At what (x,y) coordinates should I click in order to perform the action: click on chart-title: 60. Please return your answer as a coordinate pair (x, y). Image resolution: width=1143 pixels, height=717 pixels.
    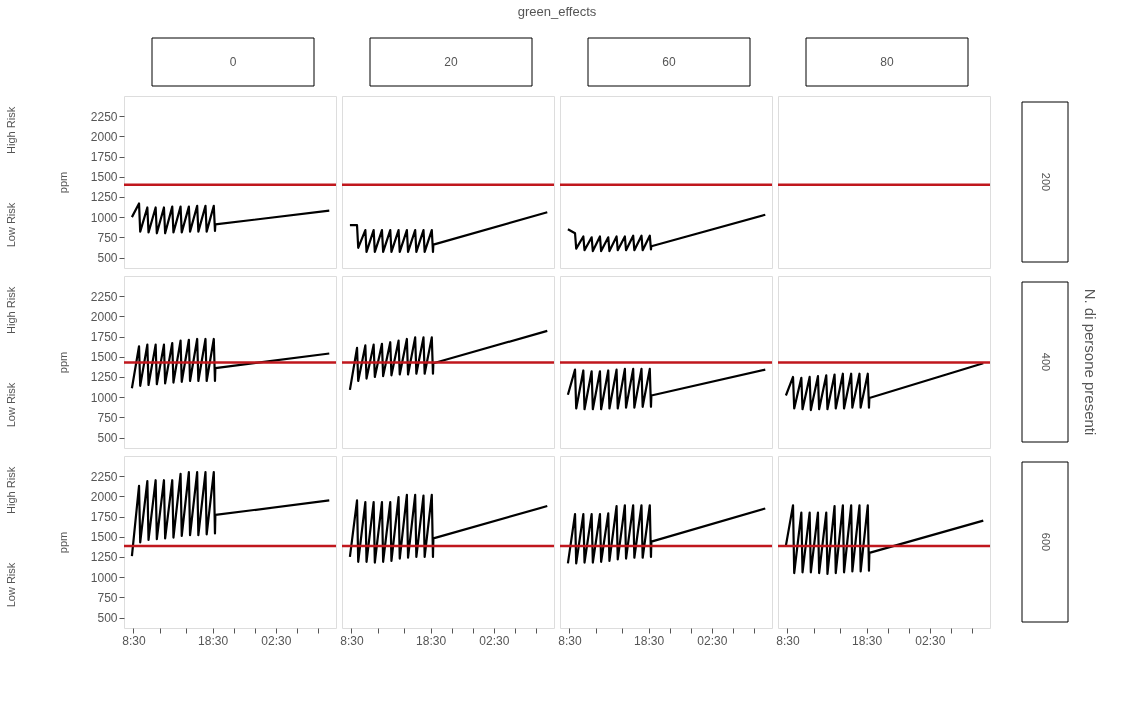
    Looking at the image, I should click on (669, 62).